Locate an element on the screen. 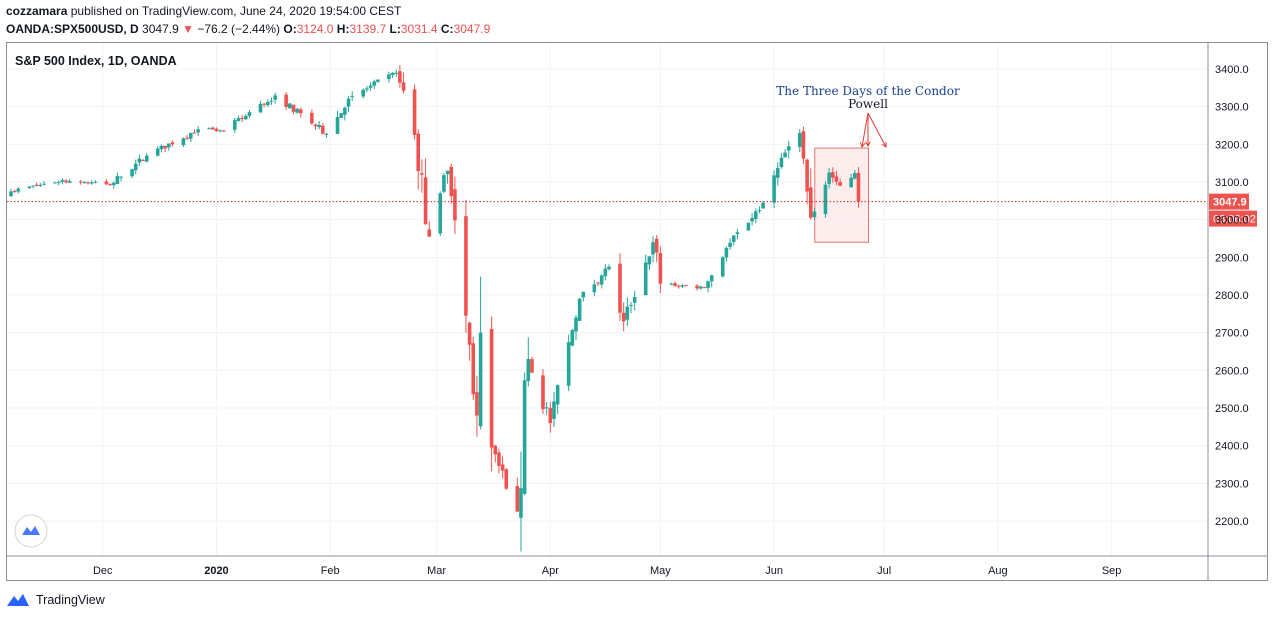  condor-annotation-label: The Three Days of the Condor is located at coordinates (868, 91).